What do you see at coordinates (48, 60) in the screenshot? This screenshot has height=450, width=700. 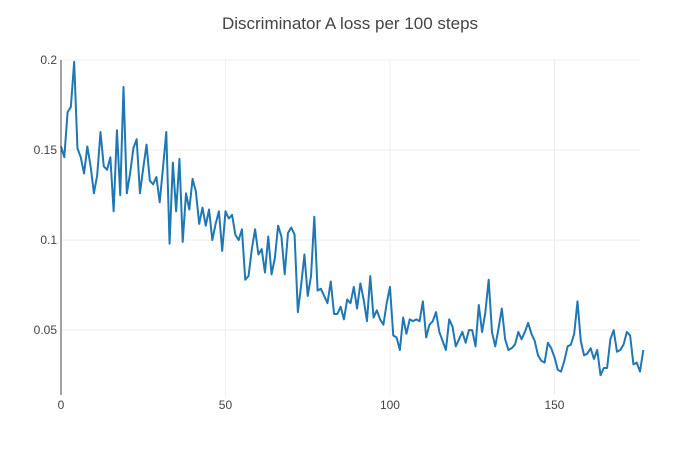 I see `y-tick-label: 0.2` at bounding box center [48, 60].